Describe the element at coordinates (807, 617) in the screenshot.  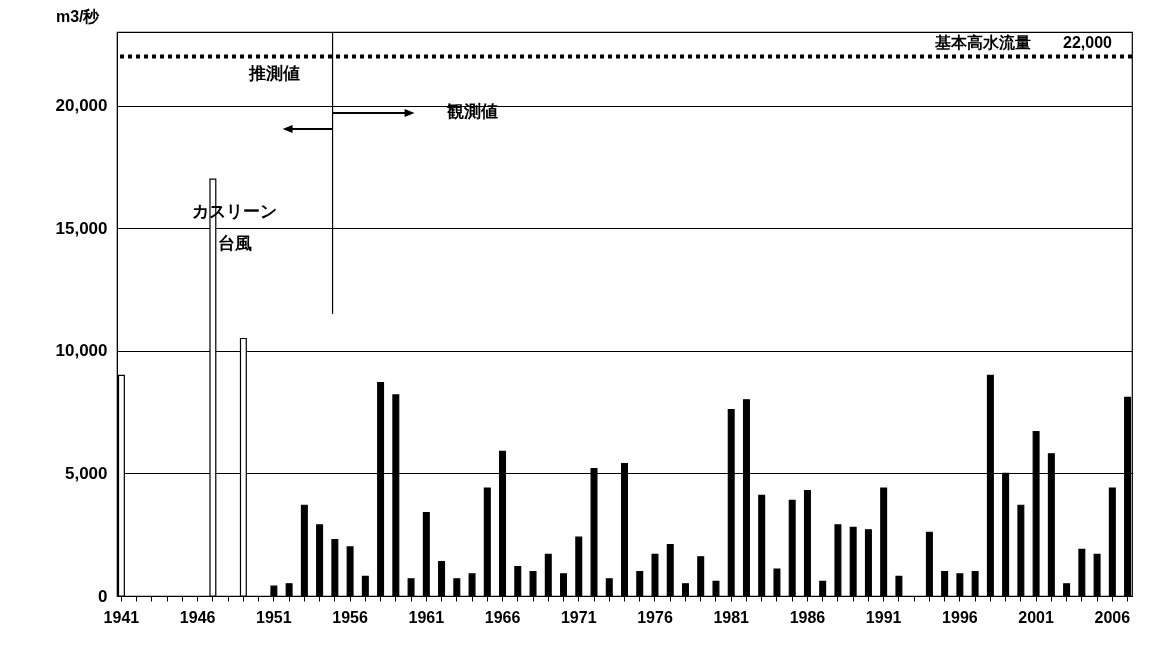
I see `x-tick-label: 1986` at that location.